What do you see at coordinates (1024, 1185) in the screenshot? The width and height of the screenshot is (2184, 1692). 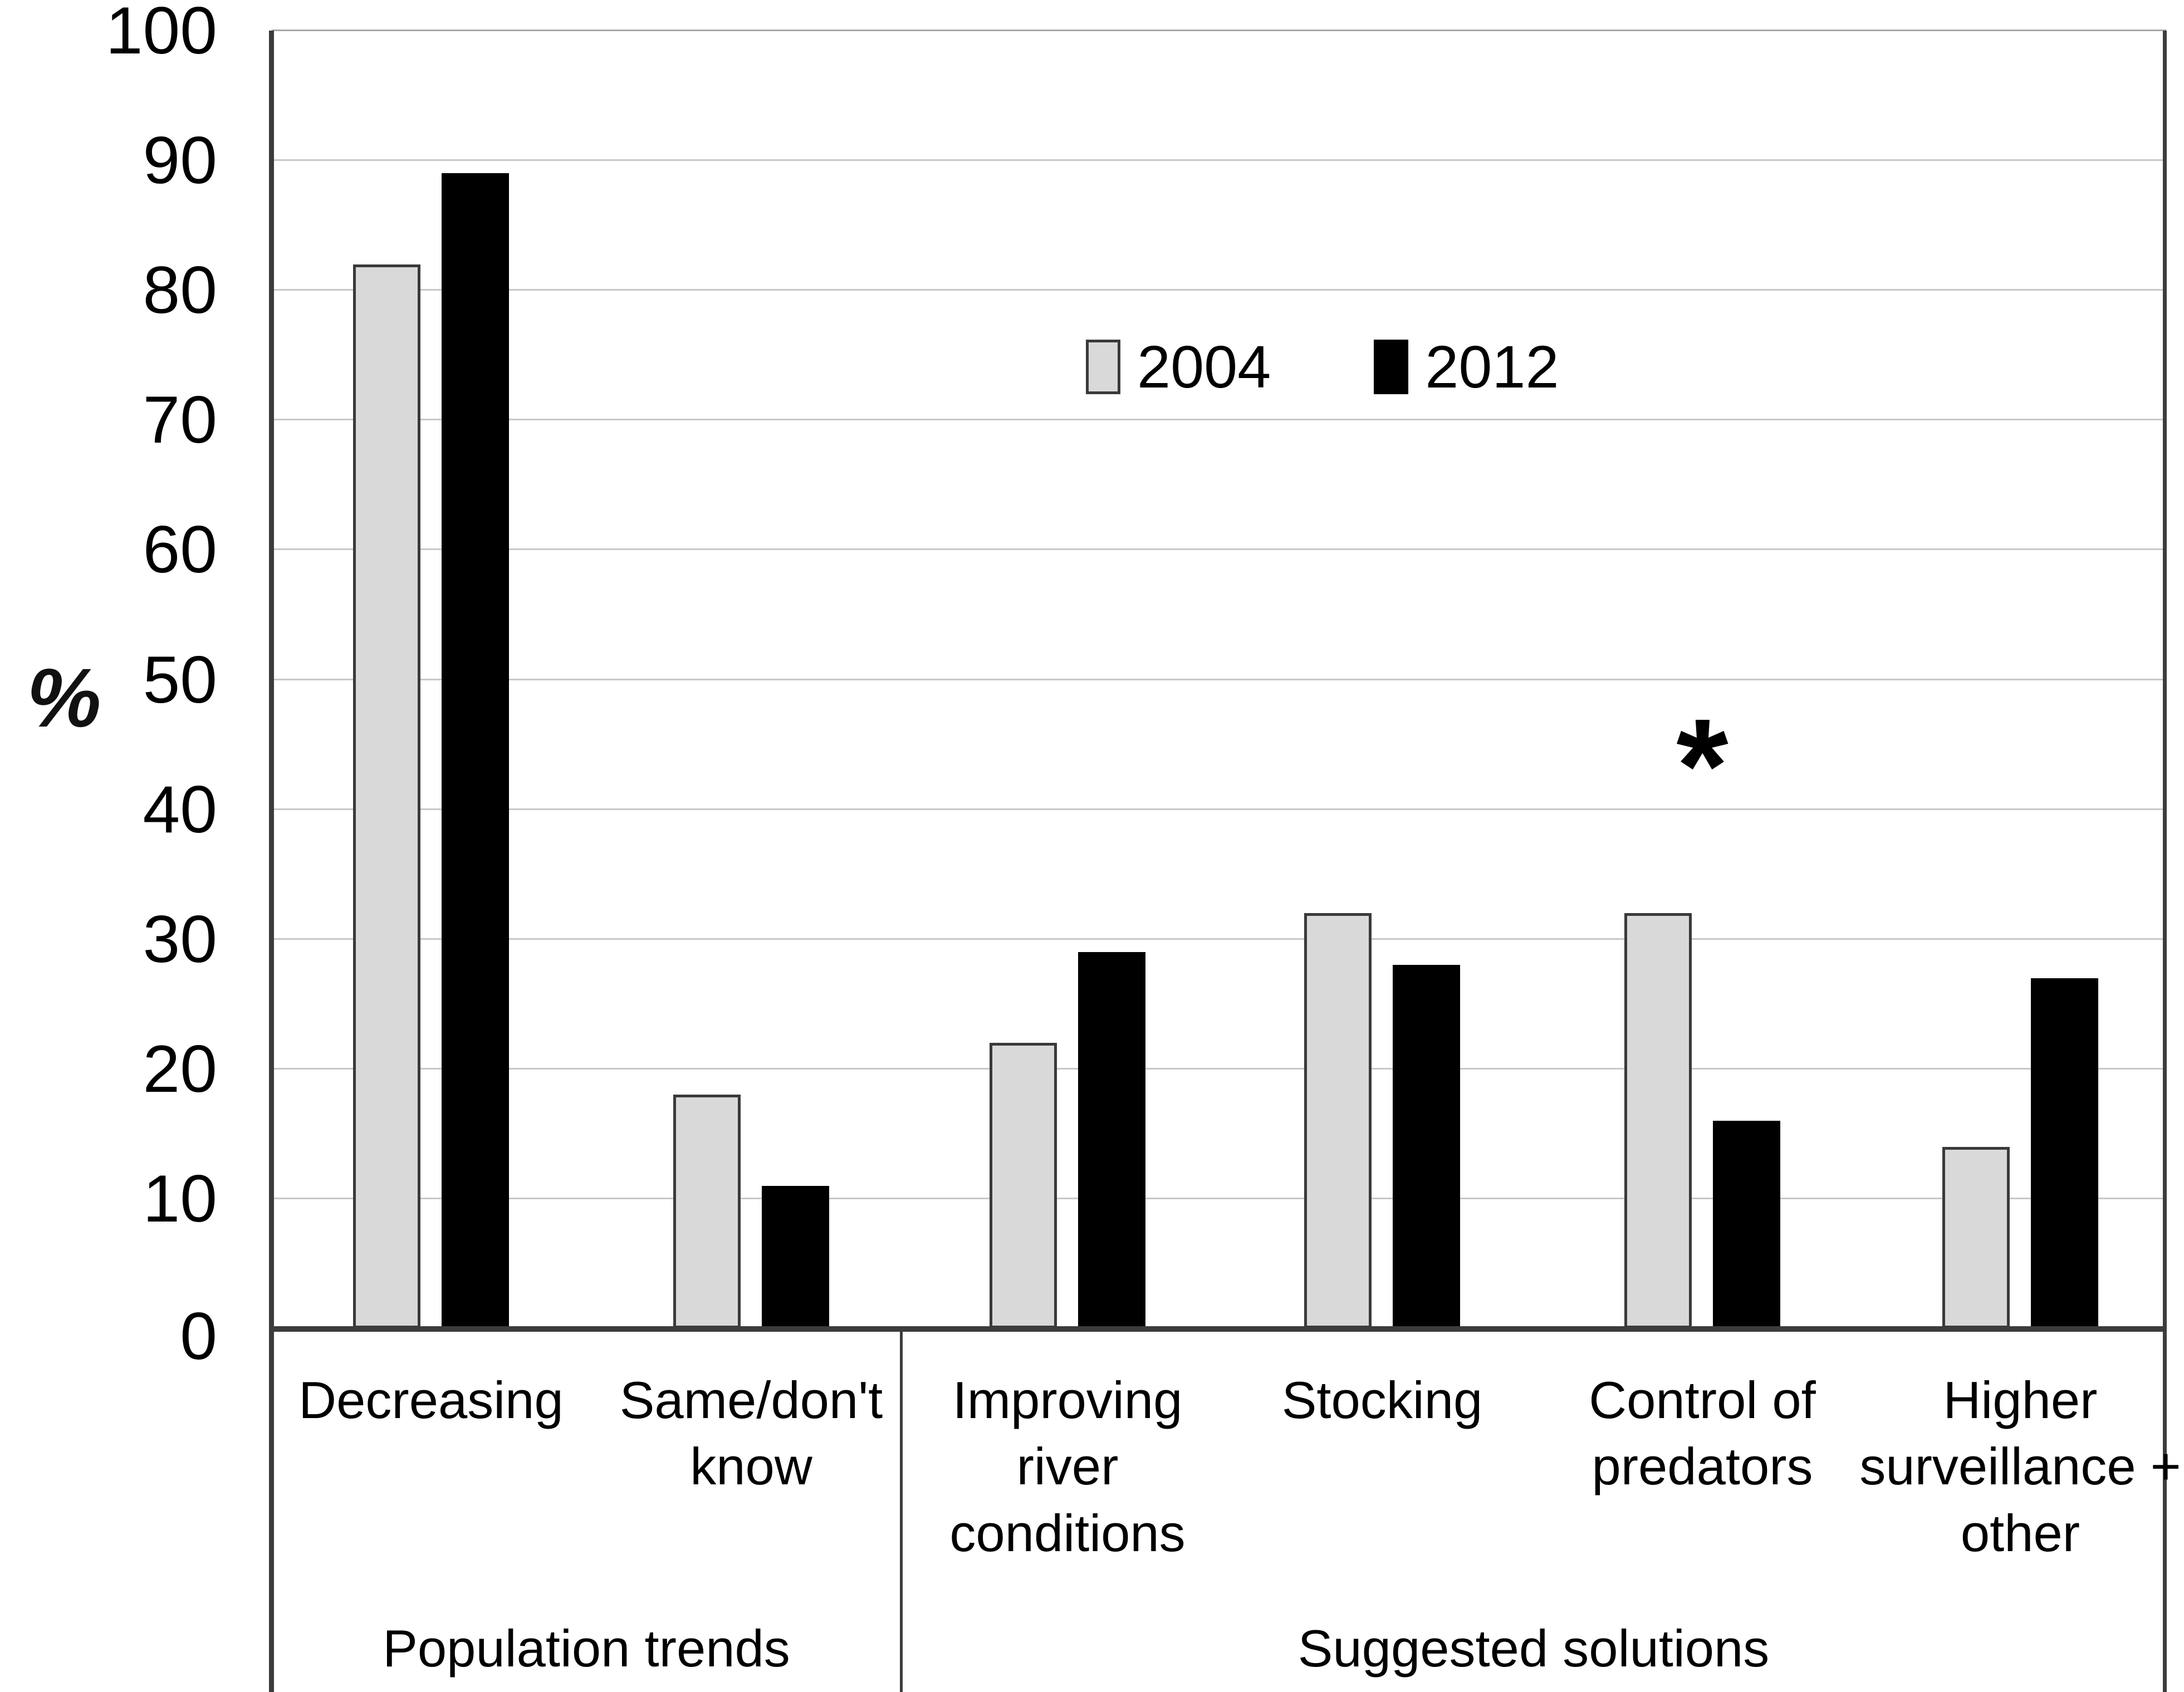 I see `bar-2004-improving-river-conditions` at bounding box center [1024, 1185].